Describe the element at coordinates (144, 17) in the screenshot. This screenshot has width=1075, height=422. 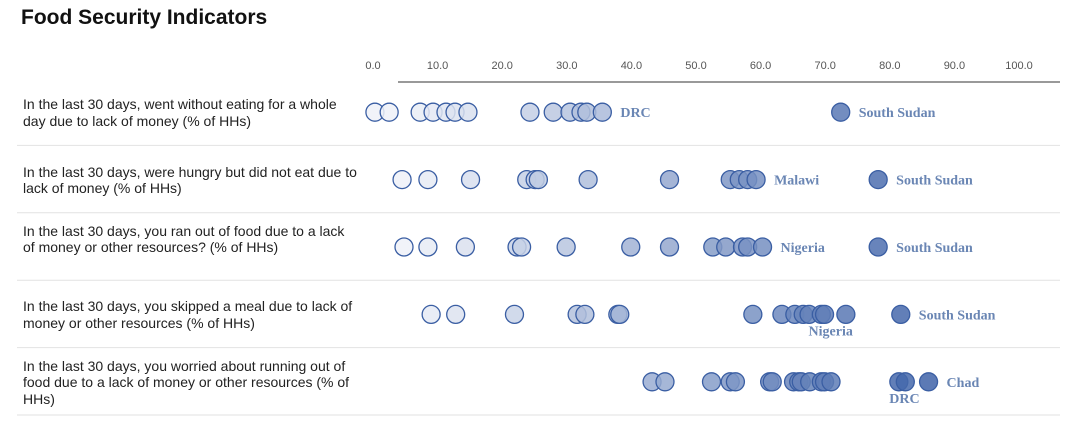
I see `chart-title: Food Security Indicators` at that location.